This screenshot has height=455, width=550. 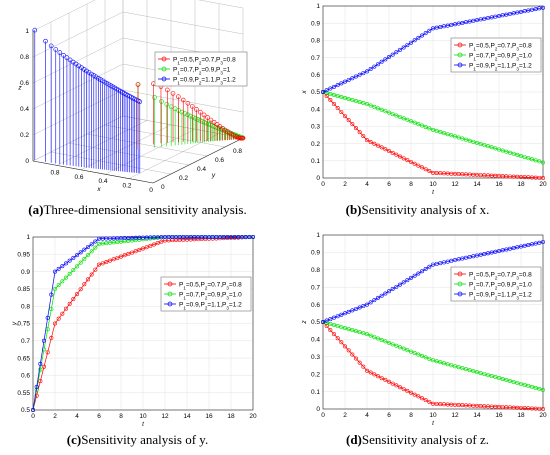 I want to click on y-tick-label: 0.8, so click(x=237, y=151).